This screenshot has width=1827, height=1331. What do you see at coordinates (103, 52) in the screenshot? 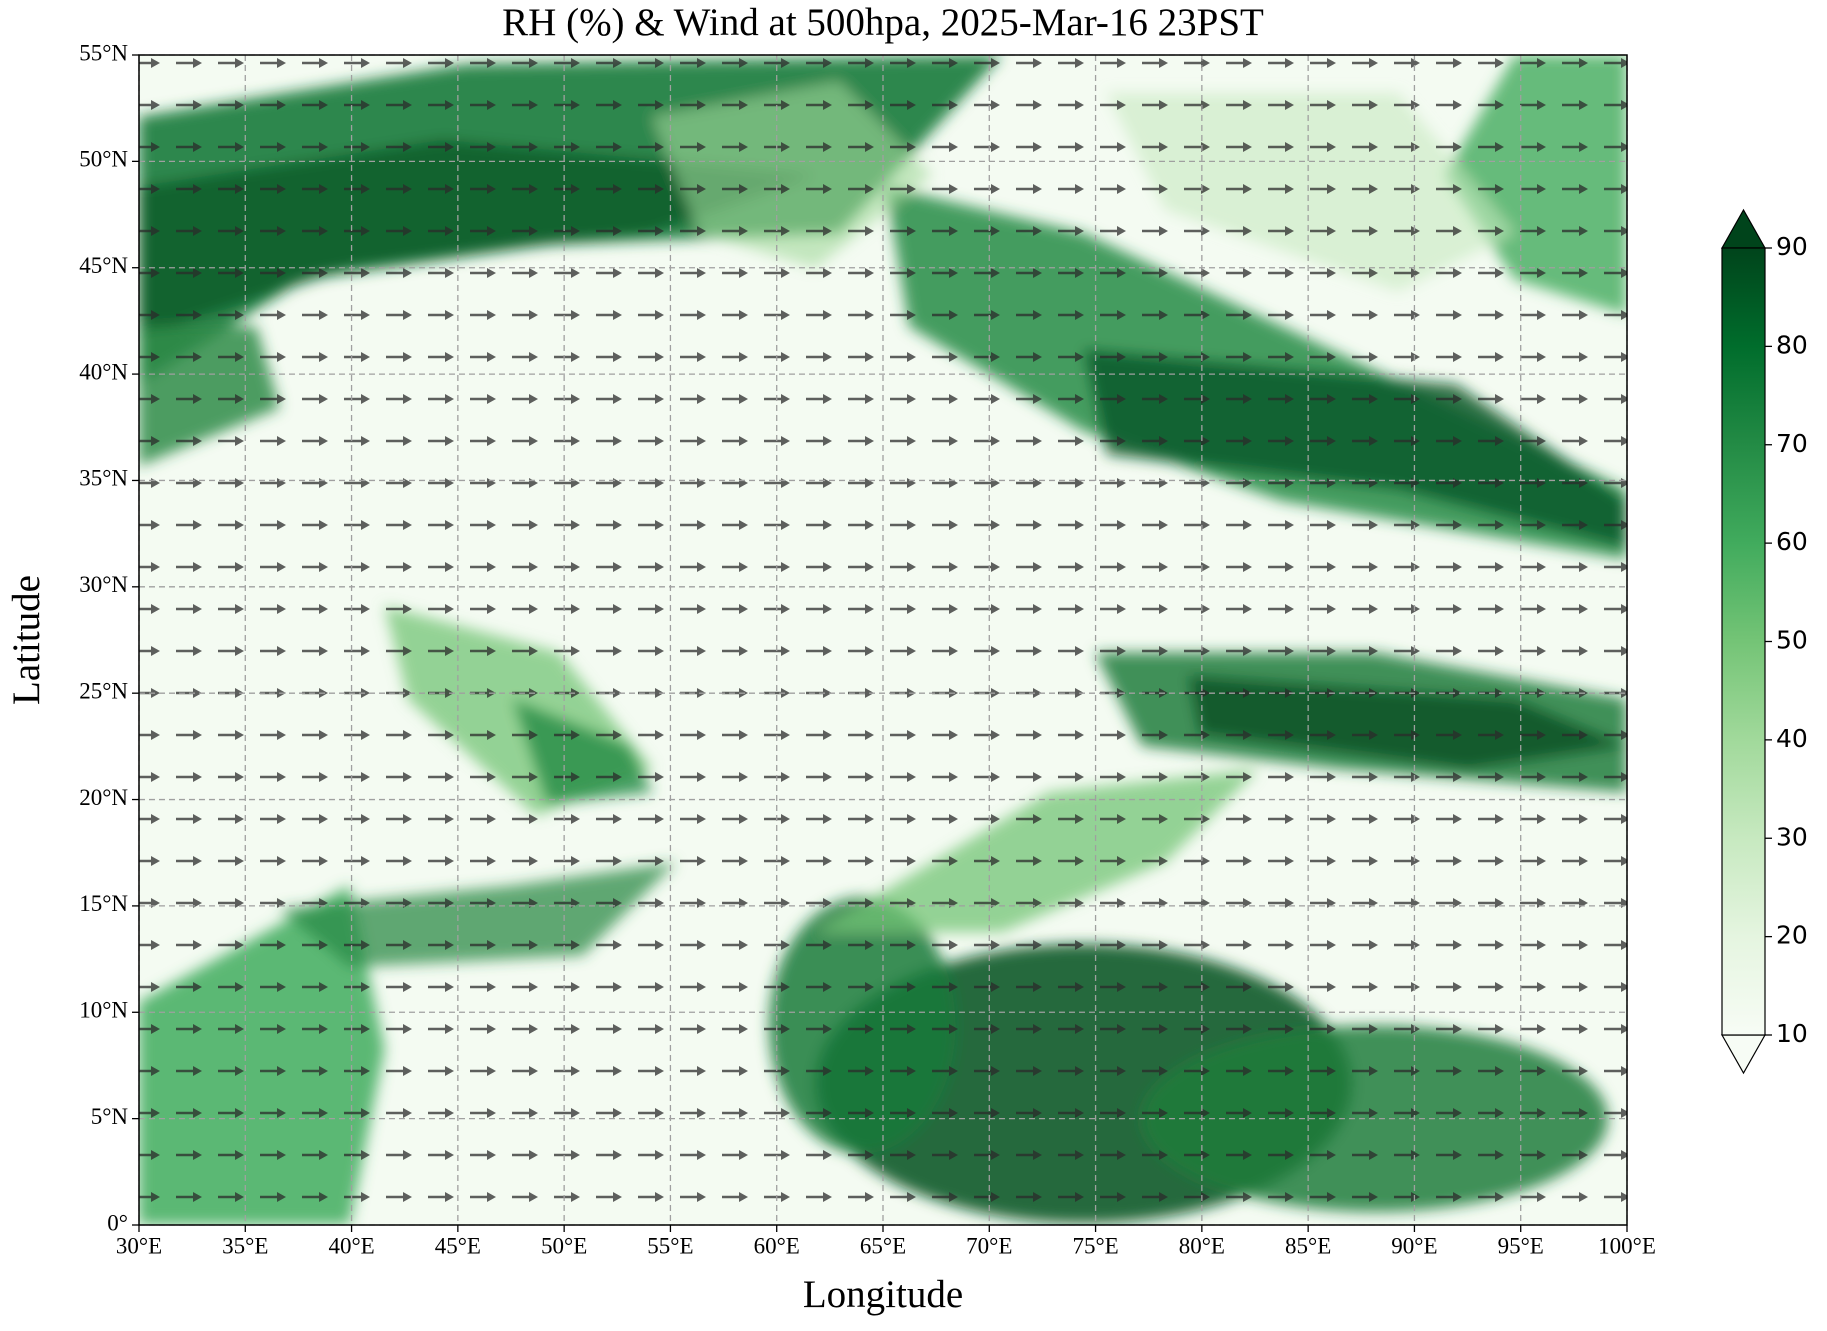
I see `y-tick-label: 55°N` at bounding box center [103, 52].